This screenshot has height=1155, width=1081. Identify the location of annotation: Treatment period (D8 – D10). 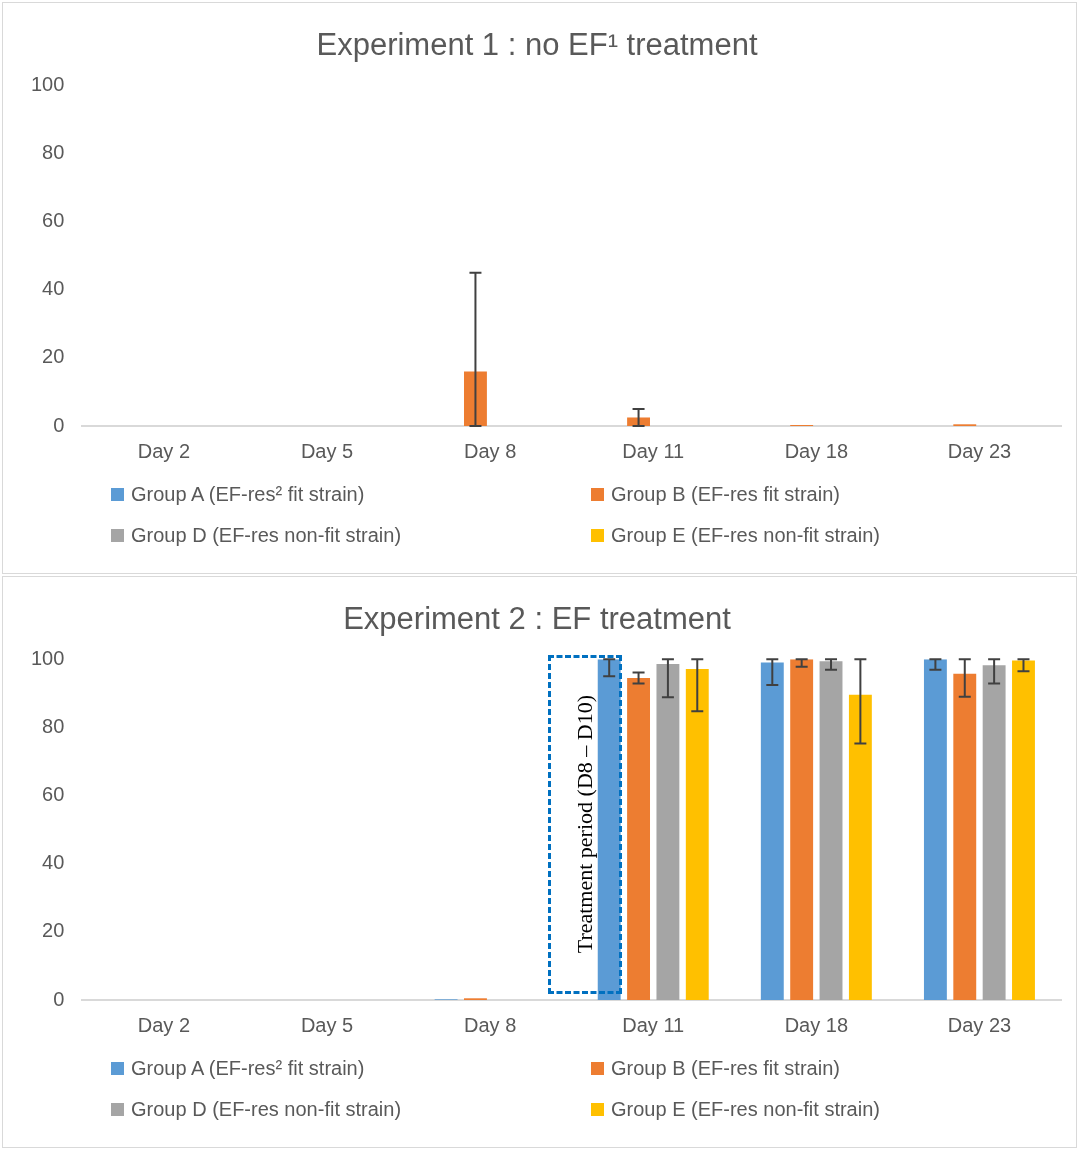
(584, 824).